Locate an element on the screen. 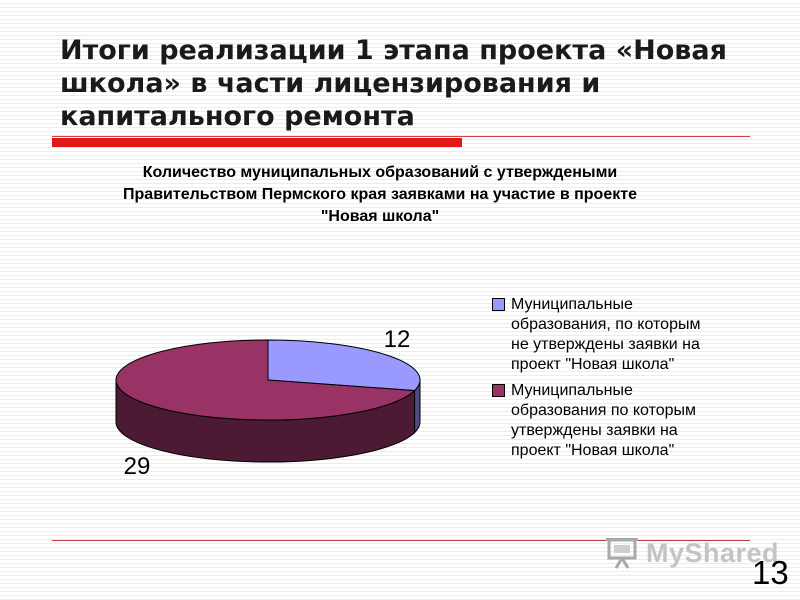  watermark-logo-text: MyShared is located at coordinates (713, 553).